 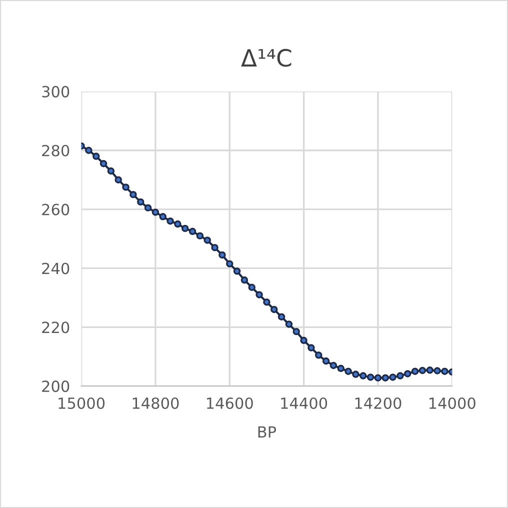 I want to click on y-tick-label: 240, so click(x=56, y=268).